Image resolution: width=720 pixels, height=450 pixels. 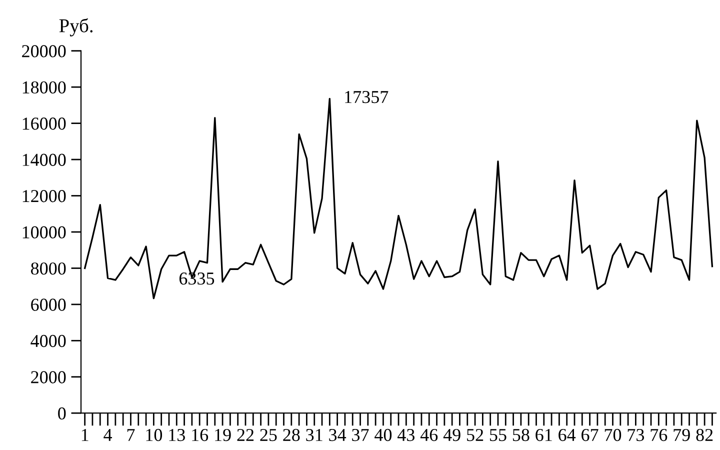 I want to click on x-tick-label: 82, so click(x=704, y=435).